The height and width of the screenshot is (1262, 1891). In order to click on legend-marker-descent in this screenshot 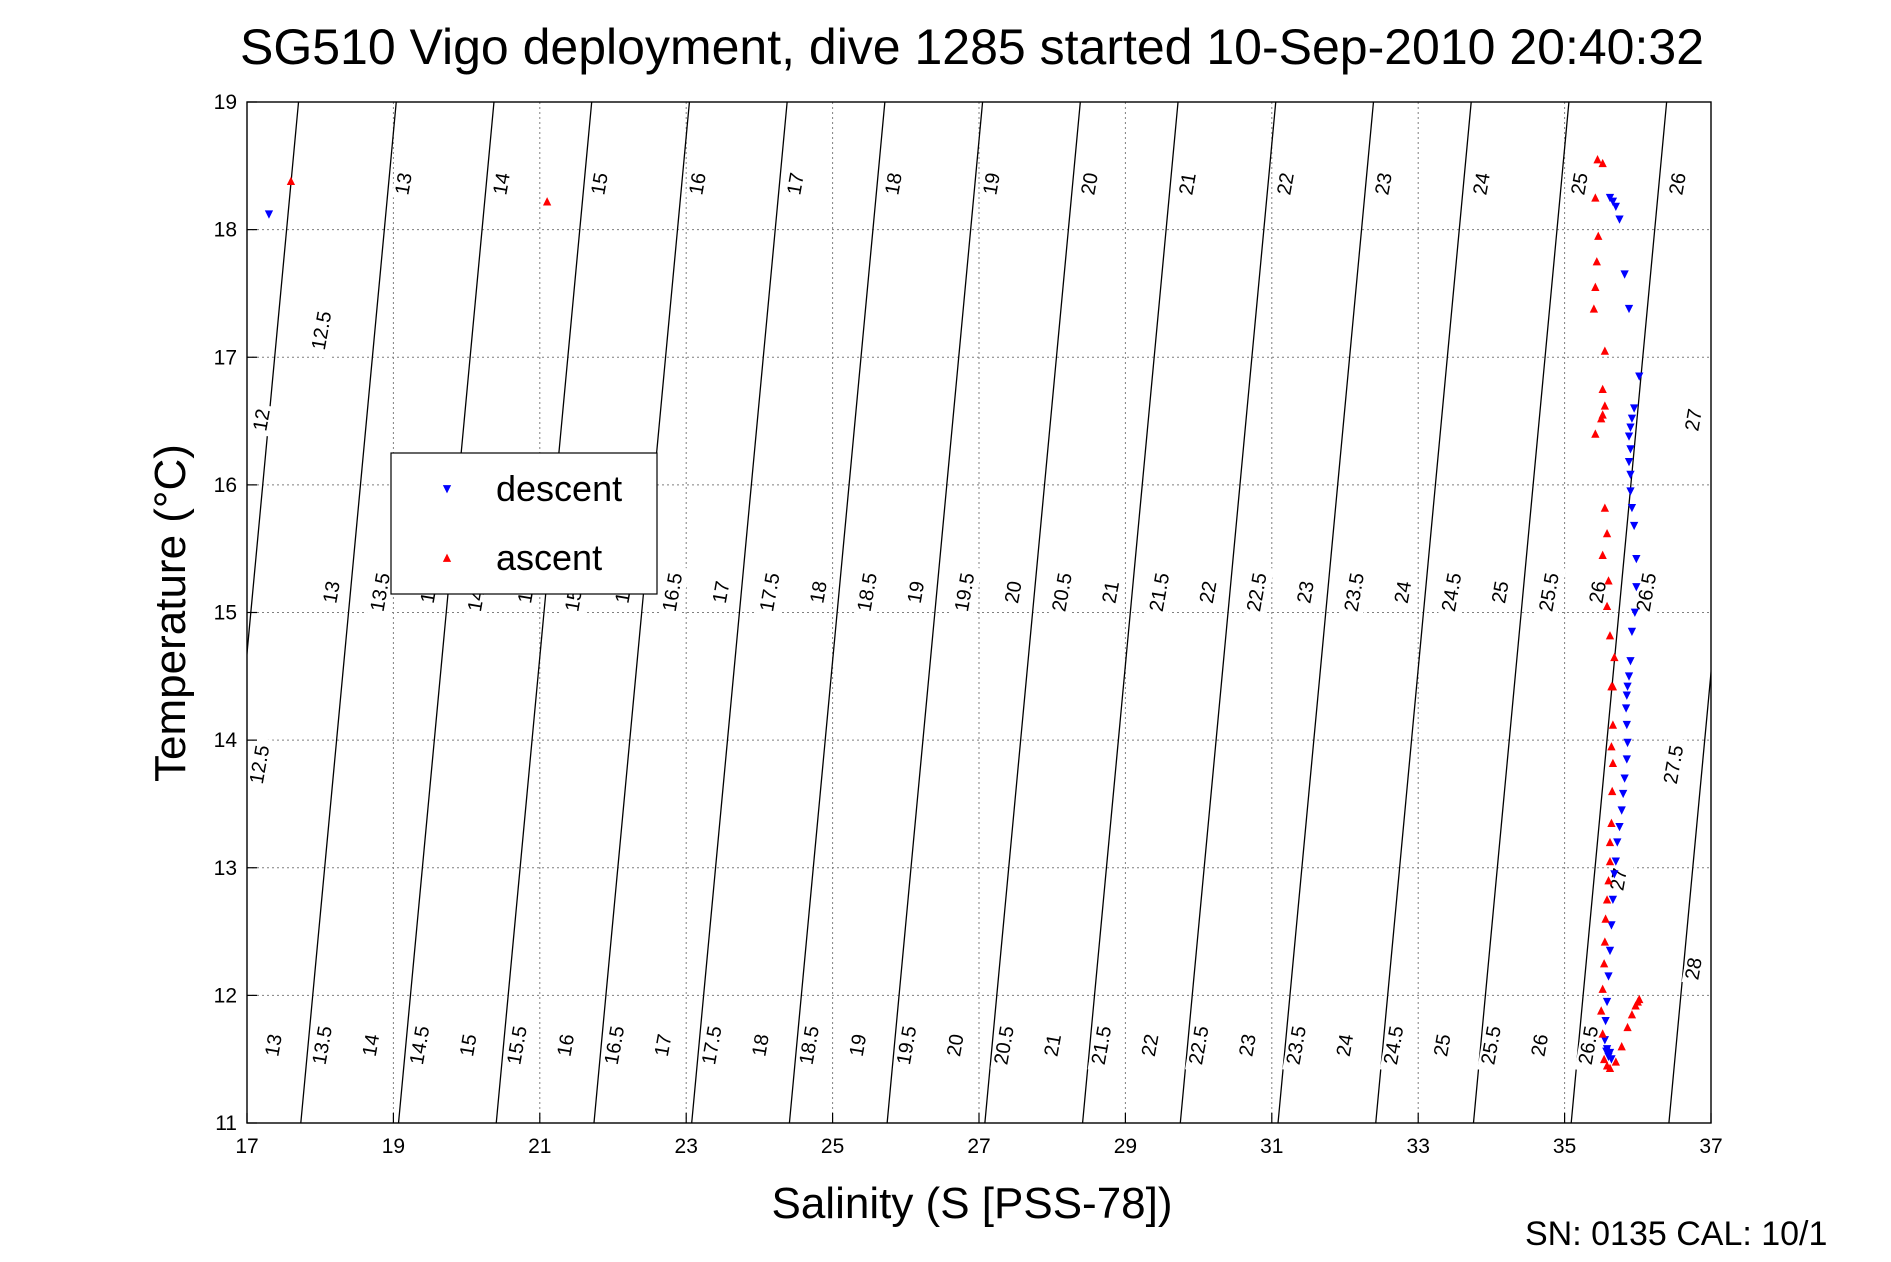, I will do `click(447, 489)`.